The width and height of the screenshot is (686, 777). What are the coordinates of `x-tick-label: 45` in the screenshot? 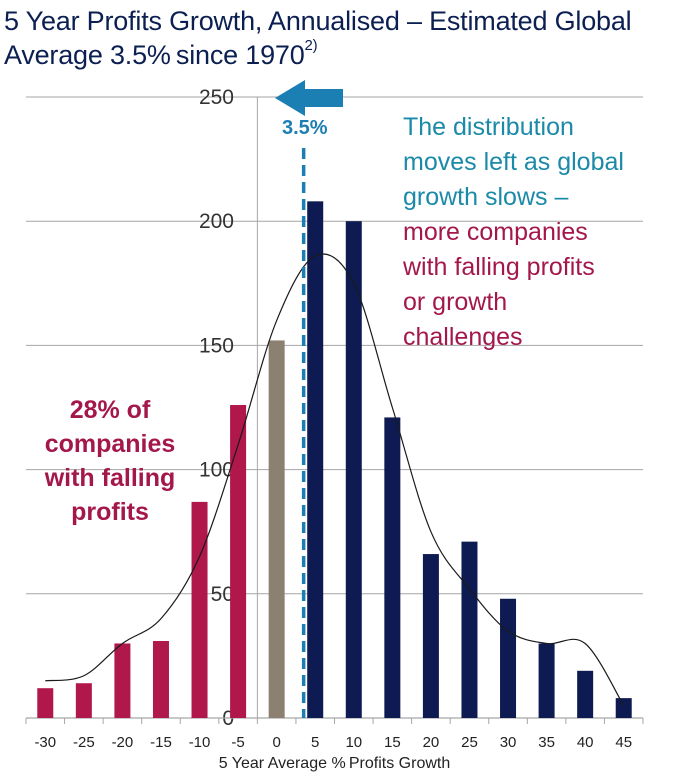 It's located at (623, 742).